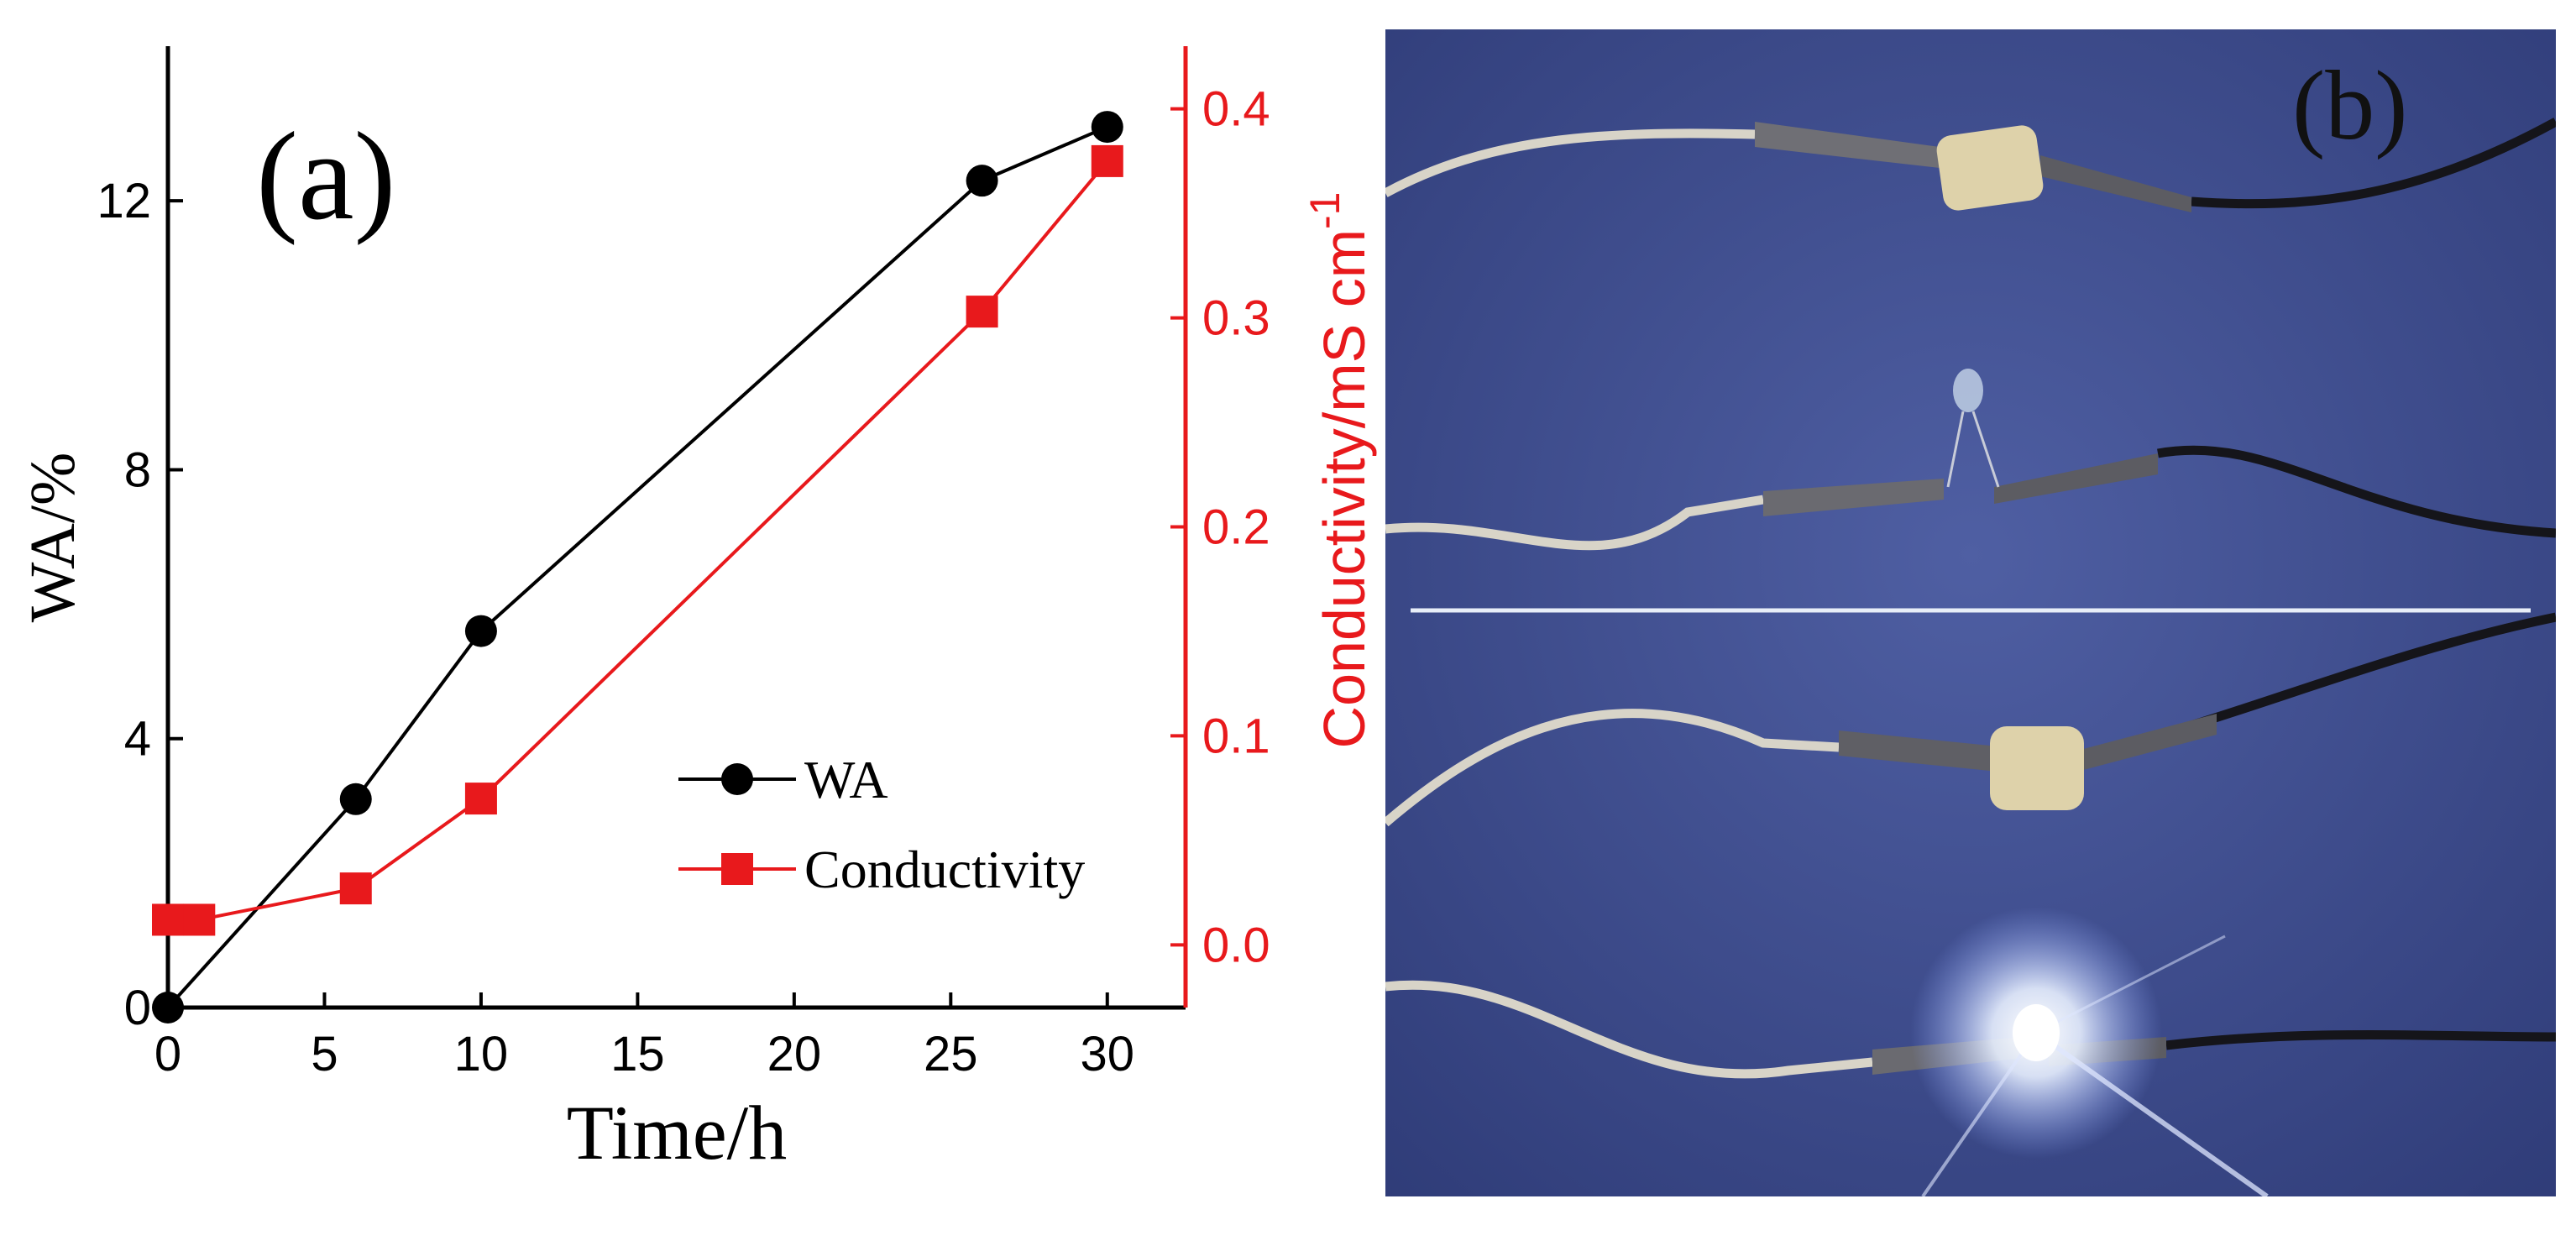  I want to click on legend-wa-label: WA, so click(846, 780).